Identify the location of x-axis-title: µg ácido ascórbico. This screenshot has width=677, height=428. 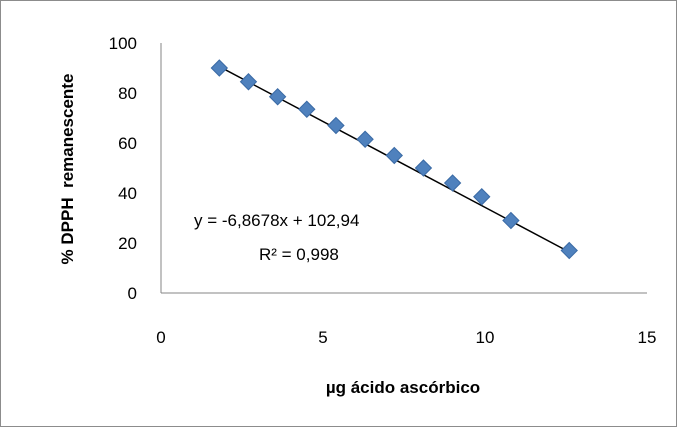
(403, 387).